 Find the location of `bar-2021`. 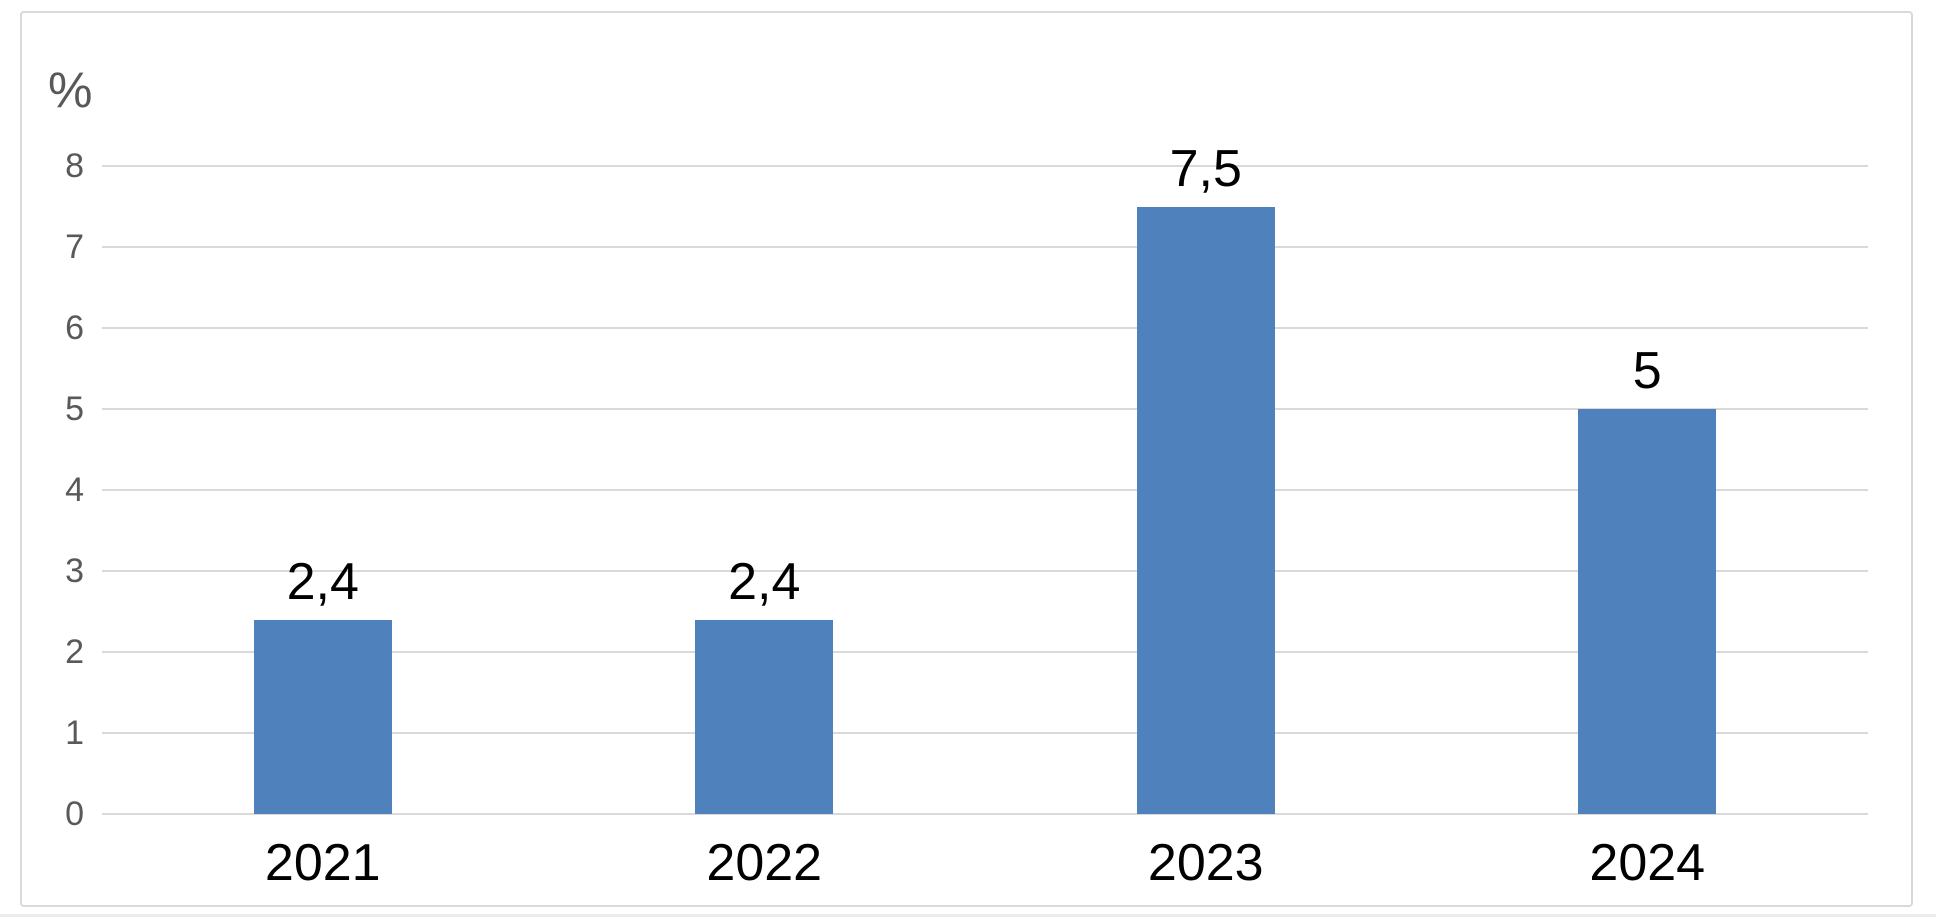

bar-2021 is located at coordinates (322, 716).